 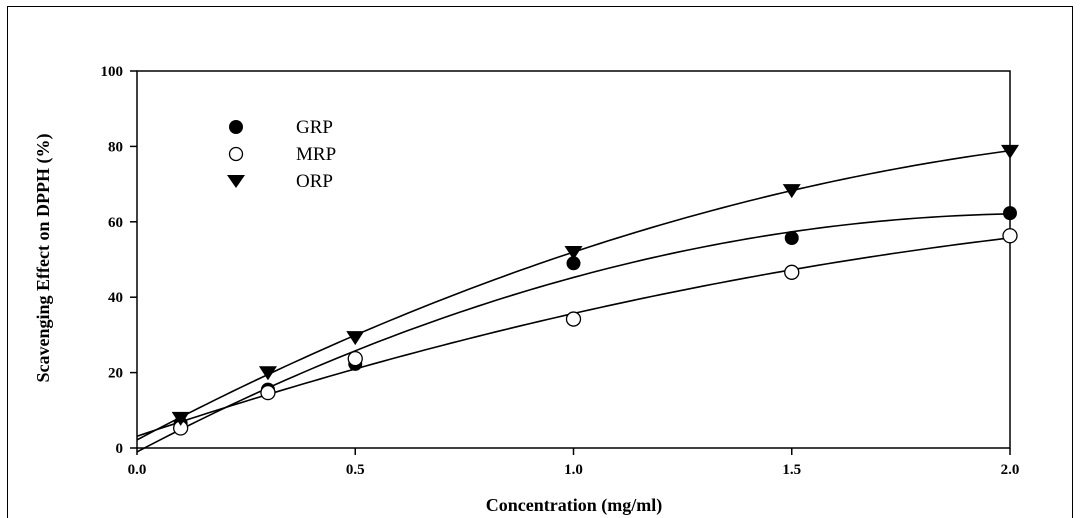 What do you see at coordinates (791, 470) in the screenshot?
I see `x-tick-label: 1.5` at bounding box center [791, 470].